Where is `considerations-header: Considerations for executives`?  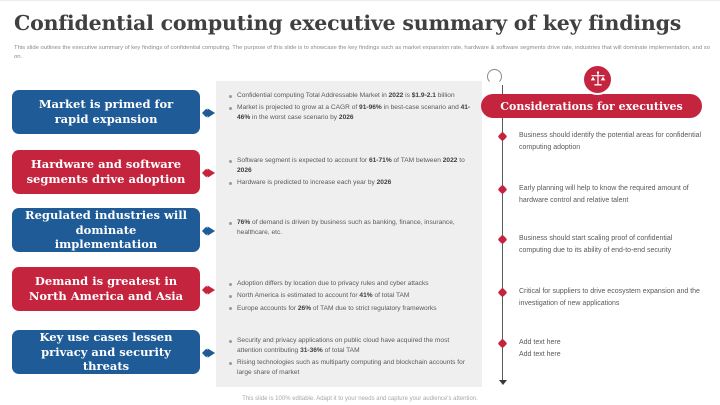
considerations-header: Considerations for executives is located at coordinates (591, 106).